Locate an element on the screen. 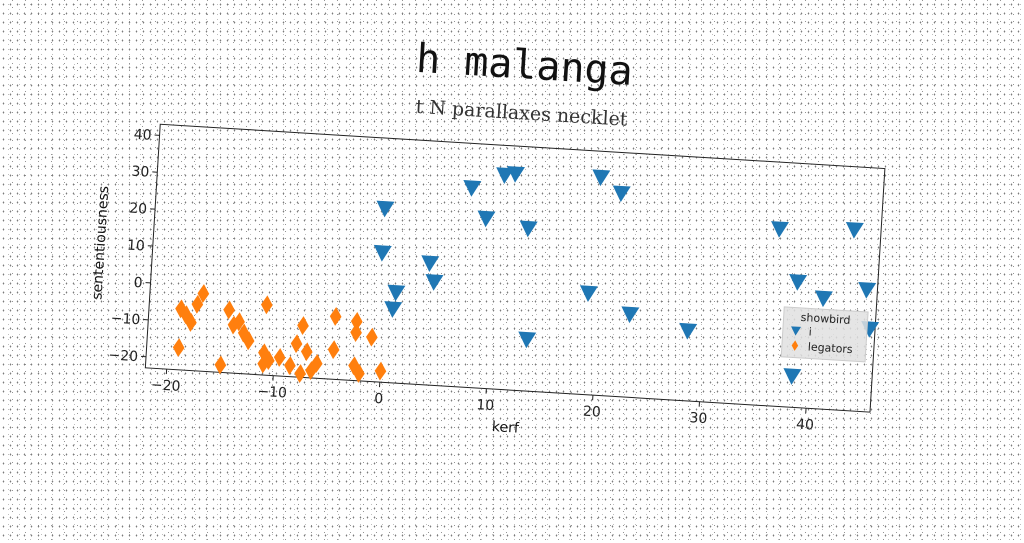 This screenshot has width=1024, height=543. y-tick-label: −10 is located at coordinates (125, 320).